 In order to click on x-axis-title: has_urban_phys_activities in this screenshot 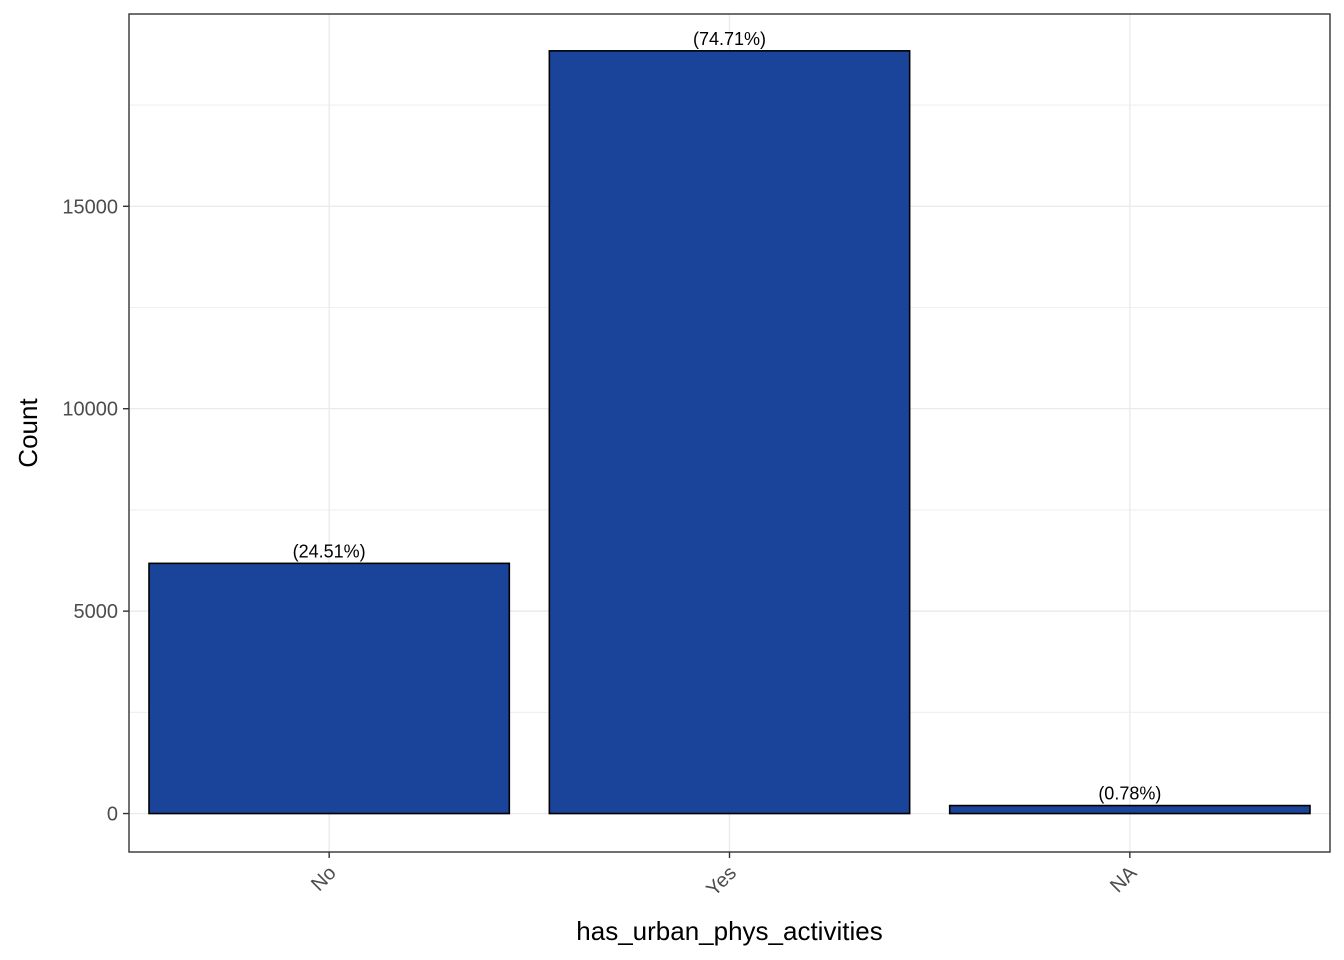, I will do `click(729, 931)`.